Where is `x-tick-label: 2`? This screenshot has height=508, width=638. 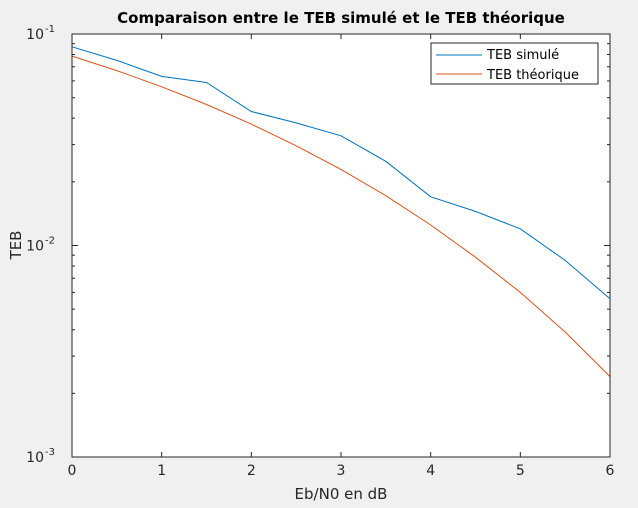
x-tick-label: 2 is located at coordinates (251, 471).